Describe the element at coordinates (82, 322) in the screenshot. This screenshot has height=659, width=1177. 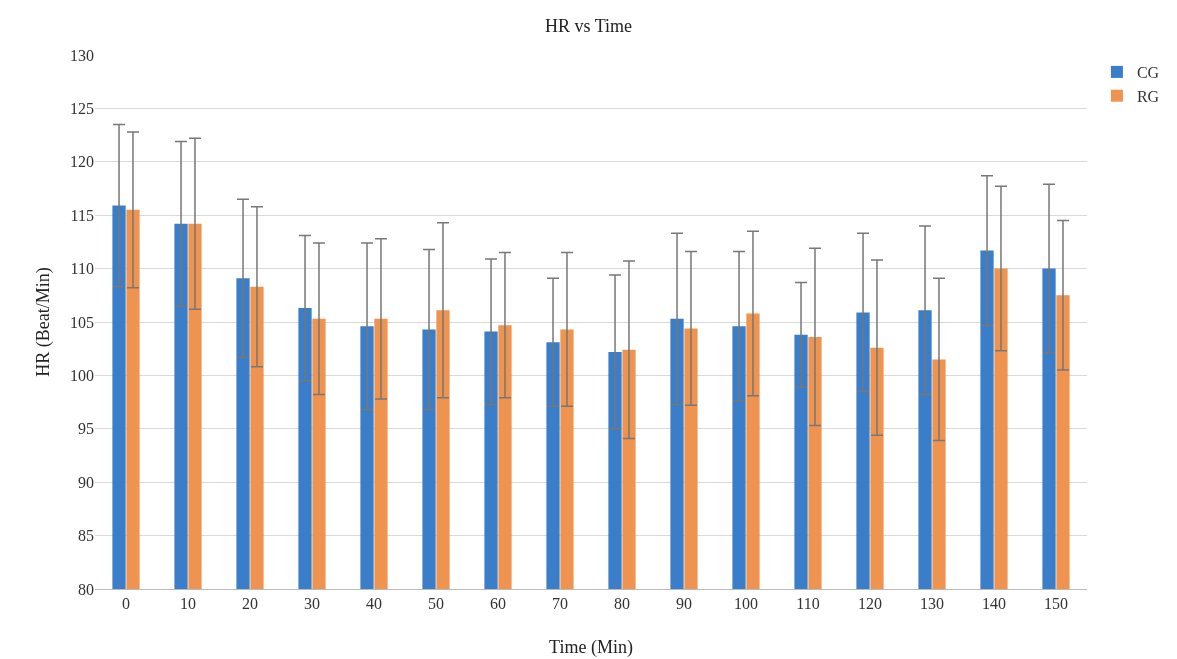
I see `y-tick-label: 105` at that location.